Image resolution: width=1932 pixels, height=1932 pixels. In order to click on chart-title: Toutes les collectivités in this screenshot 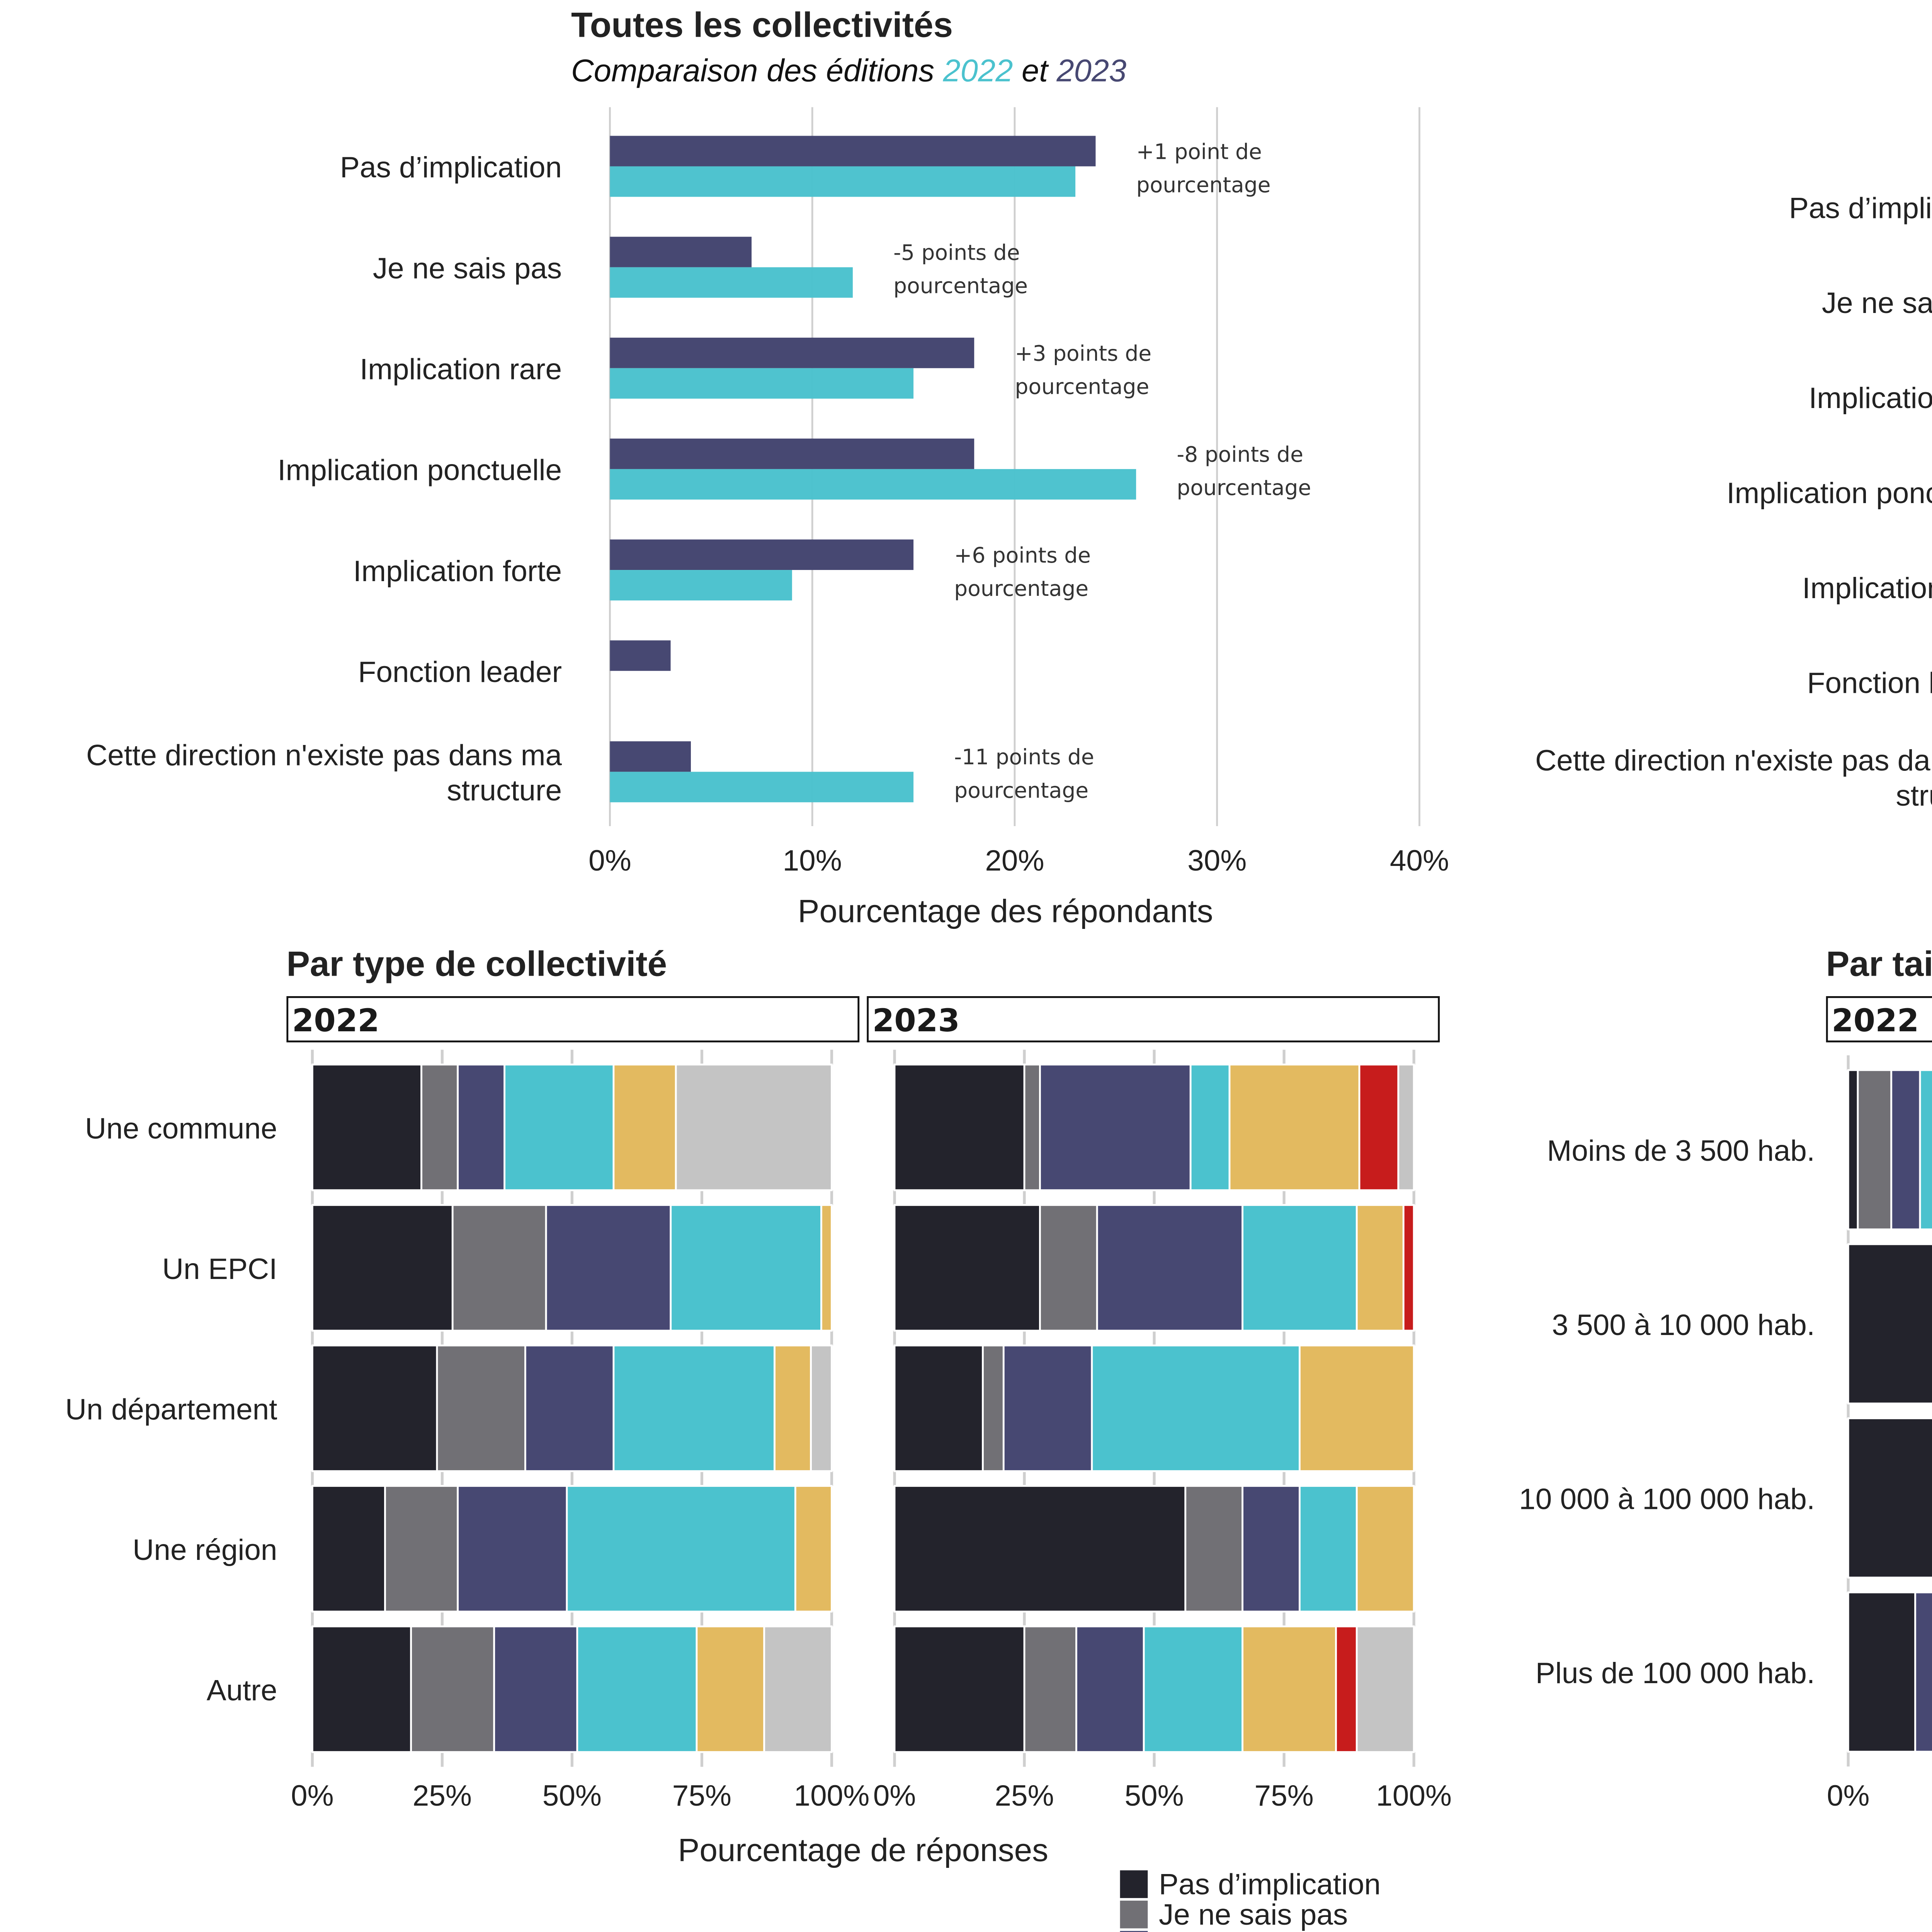, I will do `click(762, 25)`.